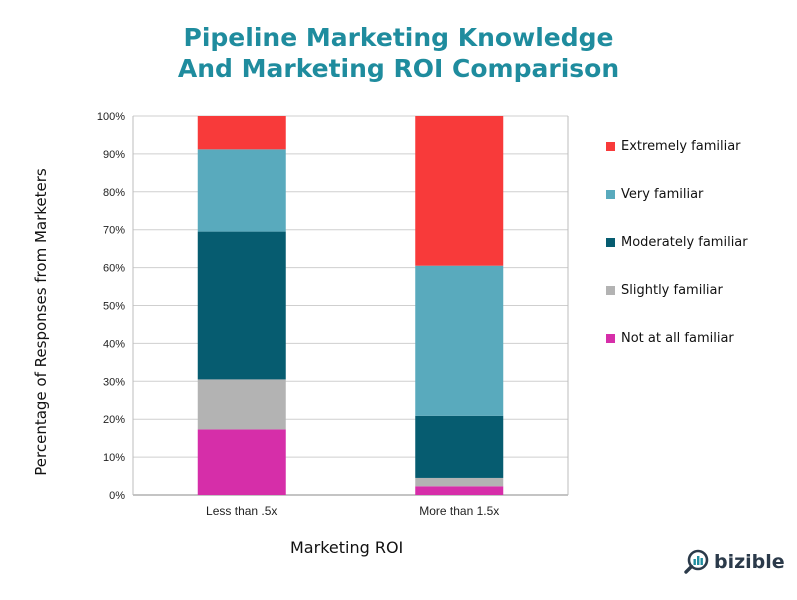  What do you see at coordinates (114, 307) in the screenshot?
I see `y-tick-label: 50%` at bounding box center [114, 307].